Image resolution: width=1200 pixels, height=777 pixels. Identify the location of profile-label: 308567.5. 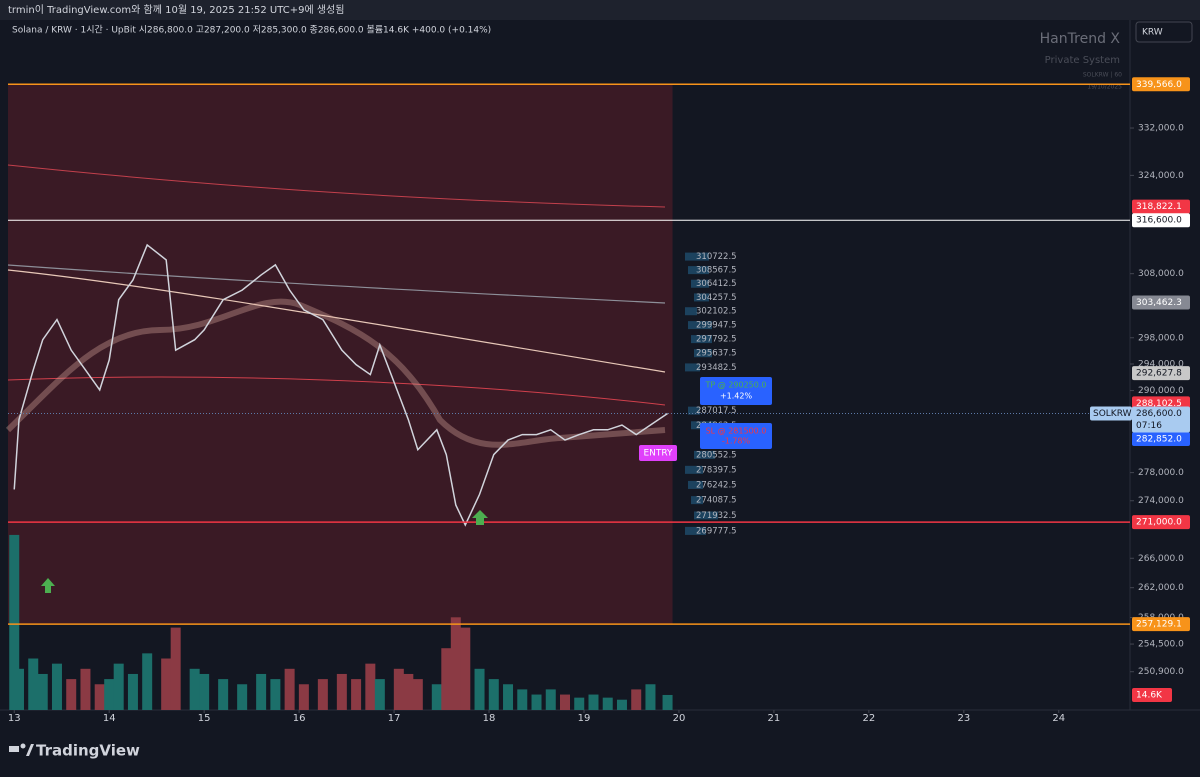
(716, 271).